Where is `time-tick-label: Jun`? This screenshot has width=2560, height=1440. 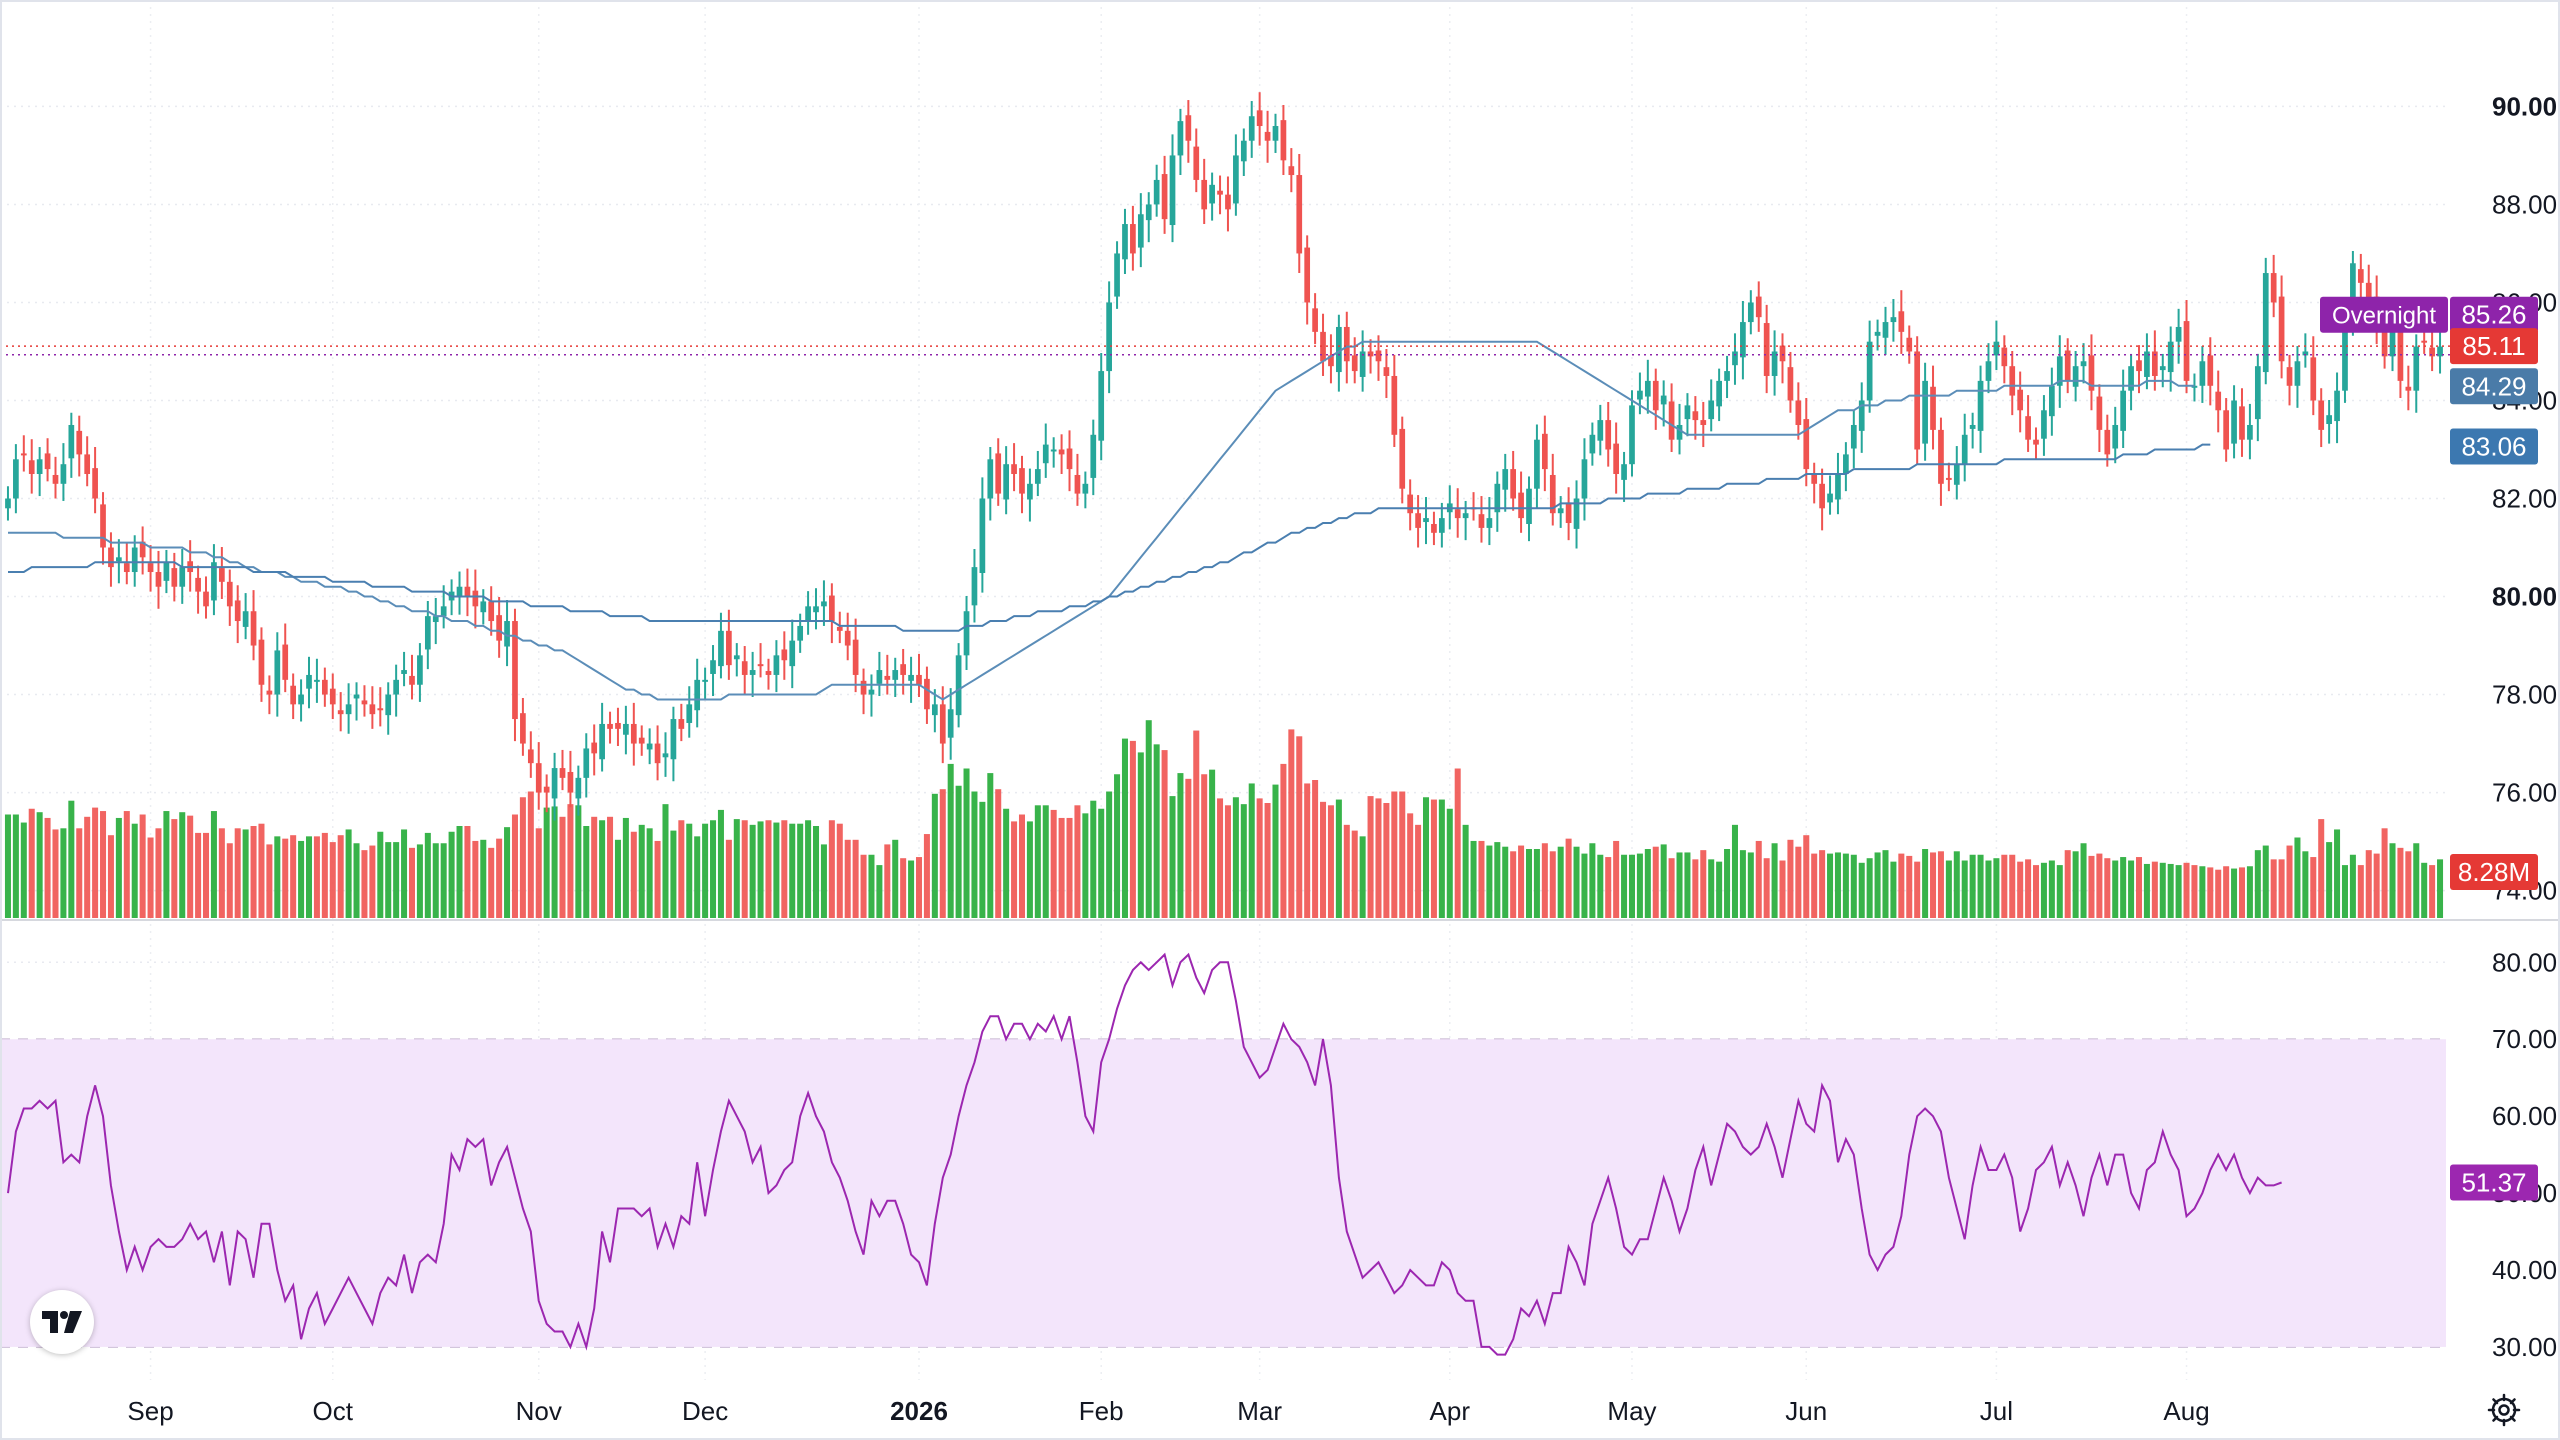
time-tick-label: Jun is located at coordinates (1806, 1411).